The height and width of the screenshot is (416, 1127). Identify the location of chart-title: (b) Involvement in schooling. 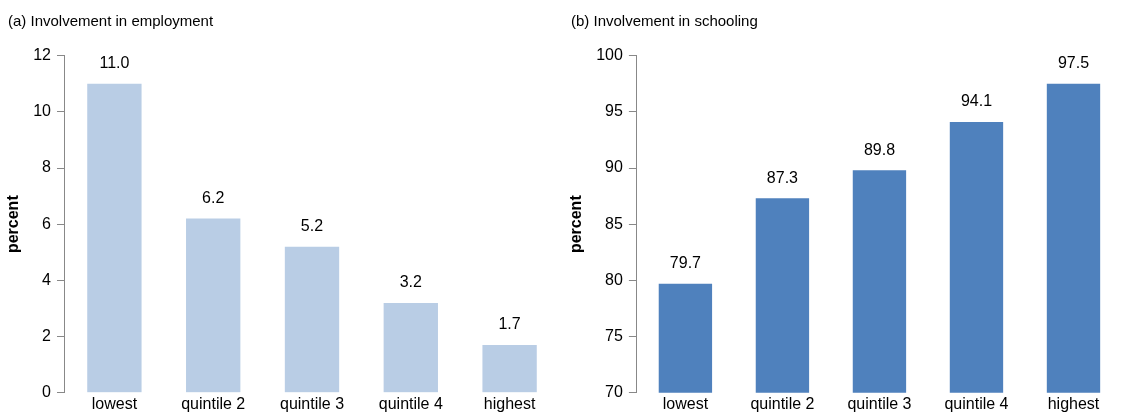
(664, 20).